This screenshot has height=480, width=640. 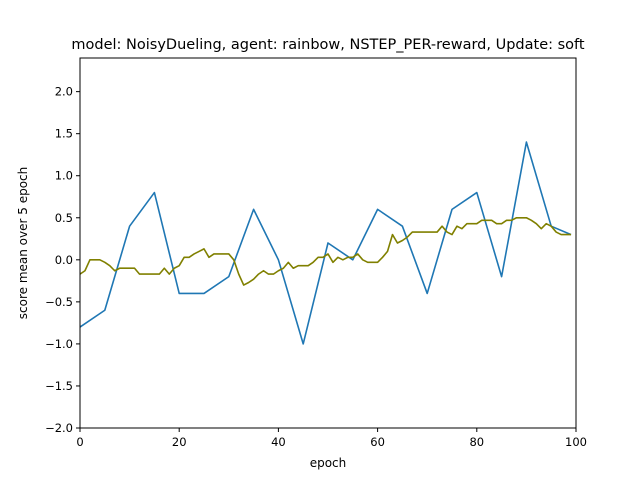 I want to click on y-tick-label: 2.0, so click(x=64, y=92).